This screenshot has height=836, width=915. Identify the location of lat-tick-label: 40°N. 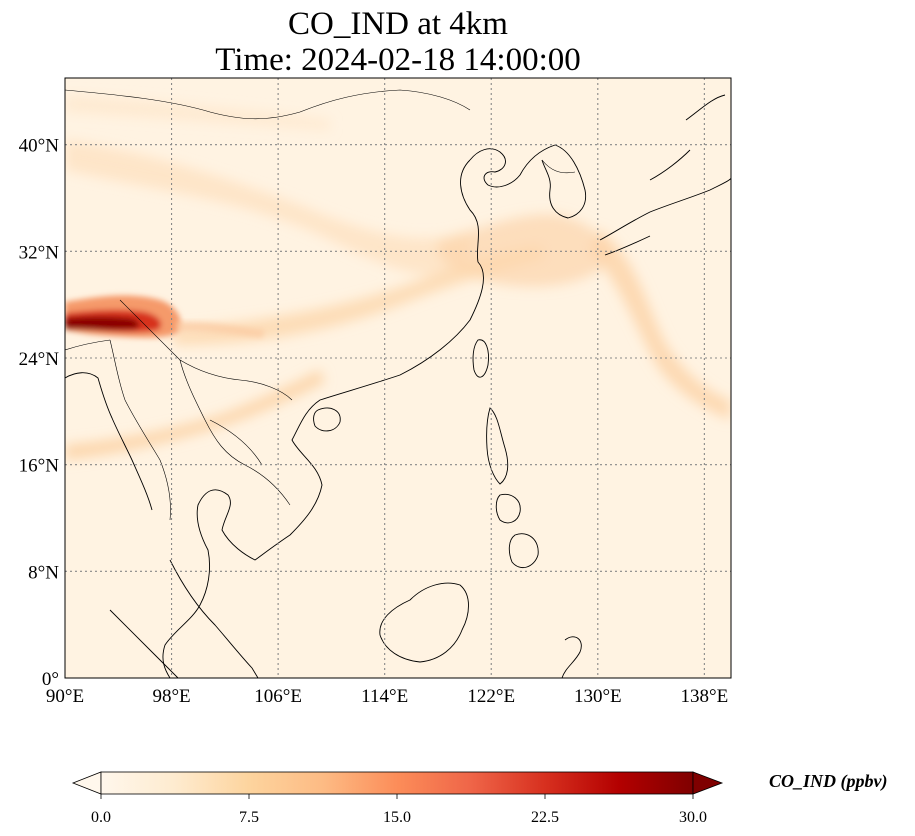
(39, 146).